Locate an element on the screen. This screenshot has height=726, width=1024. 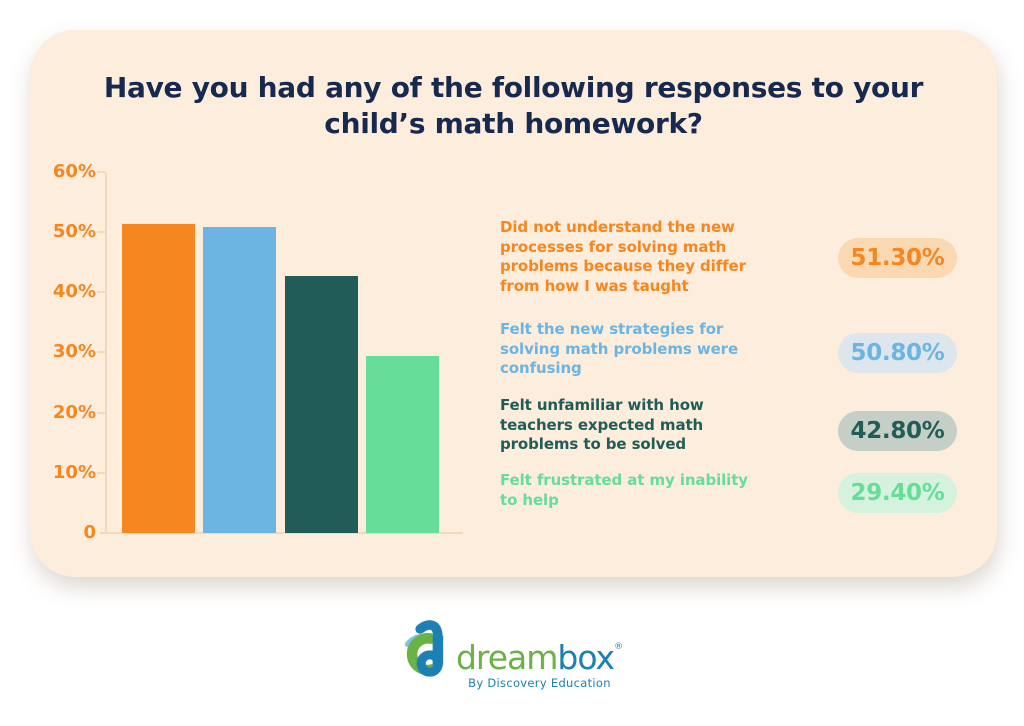
bar-unfamiliar-teacher-expectations is located at coordinates (321, 404).